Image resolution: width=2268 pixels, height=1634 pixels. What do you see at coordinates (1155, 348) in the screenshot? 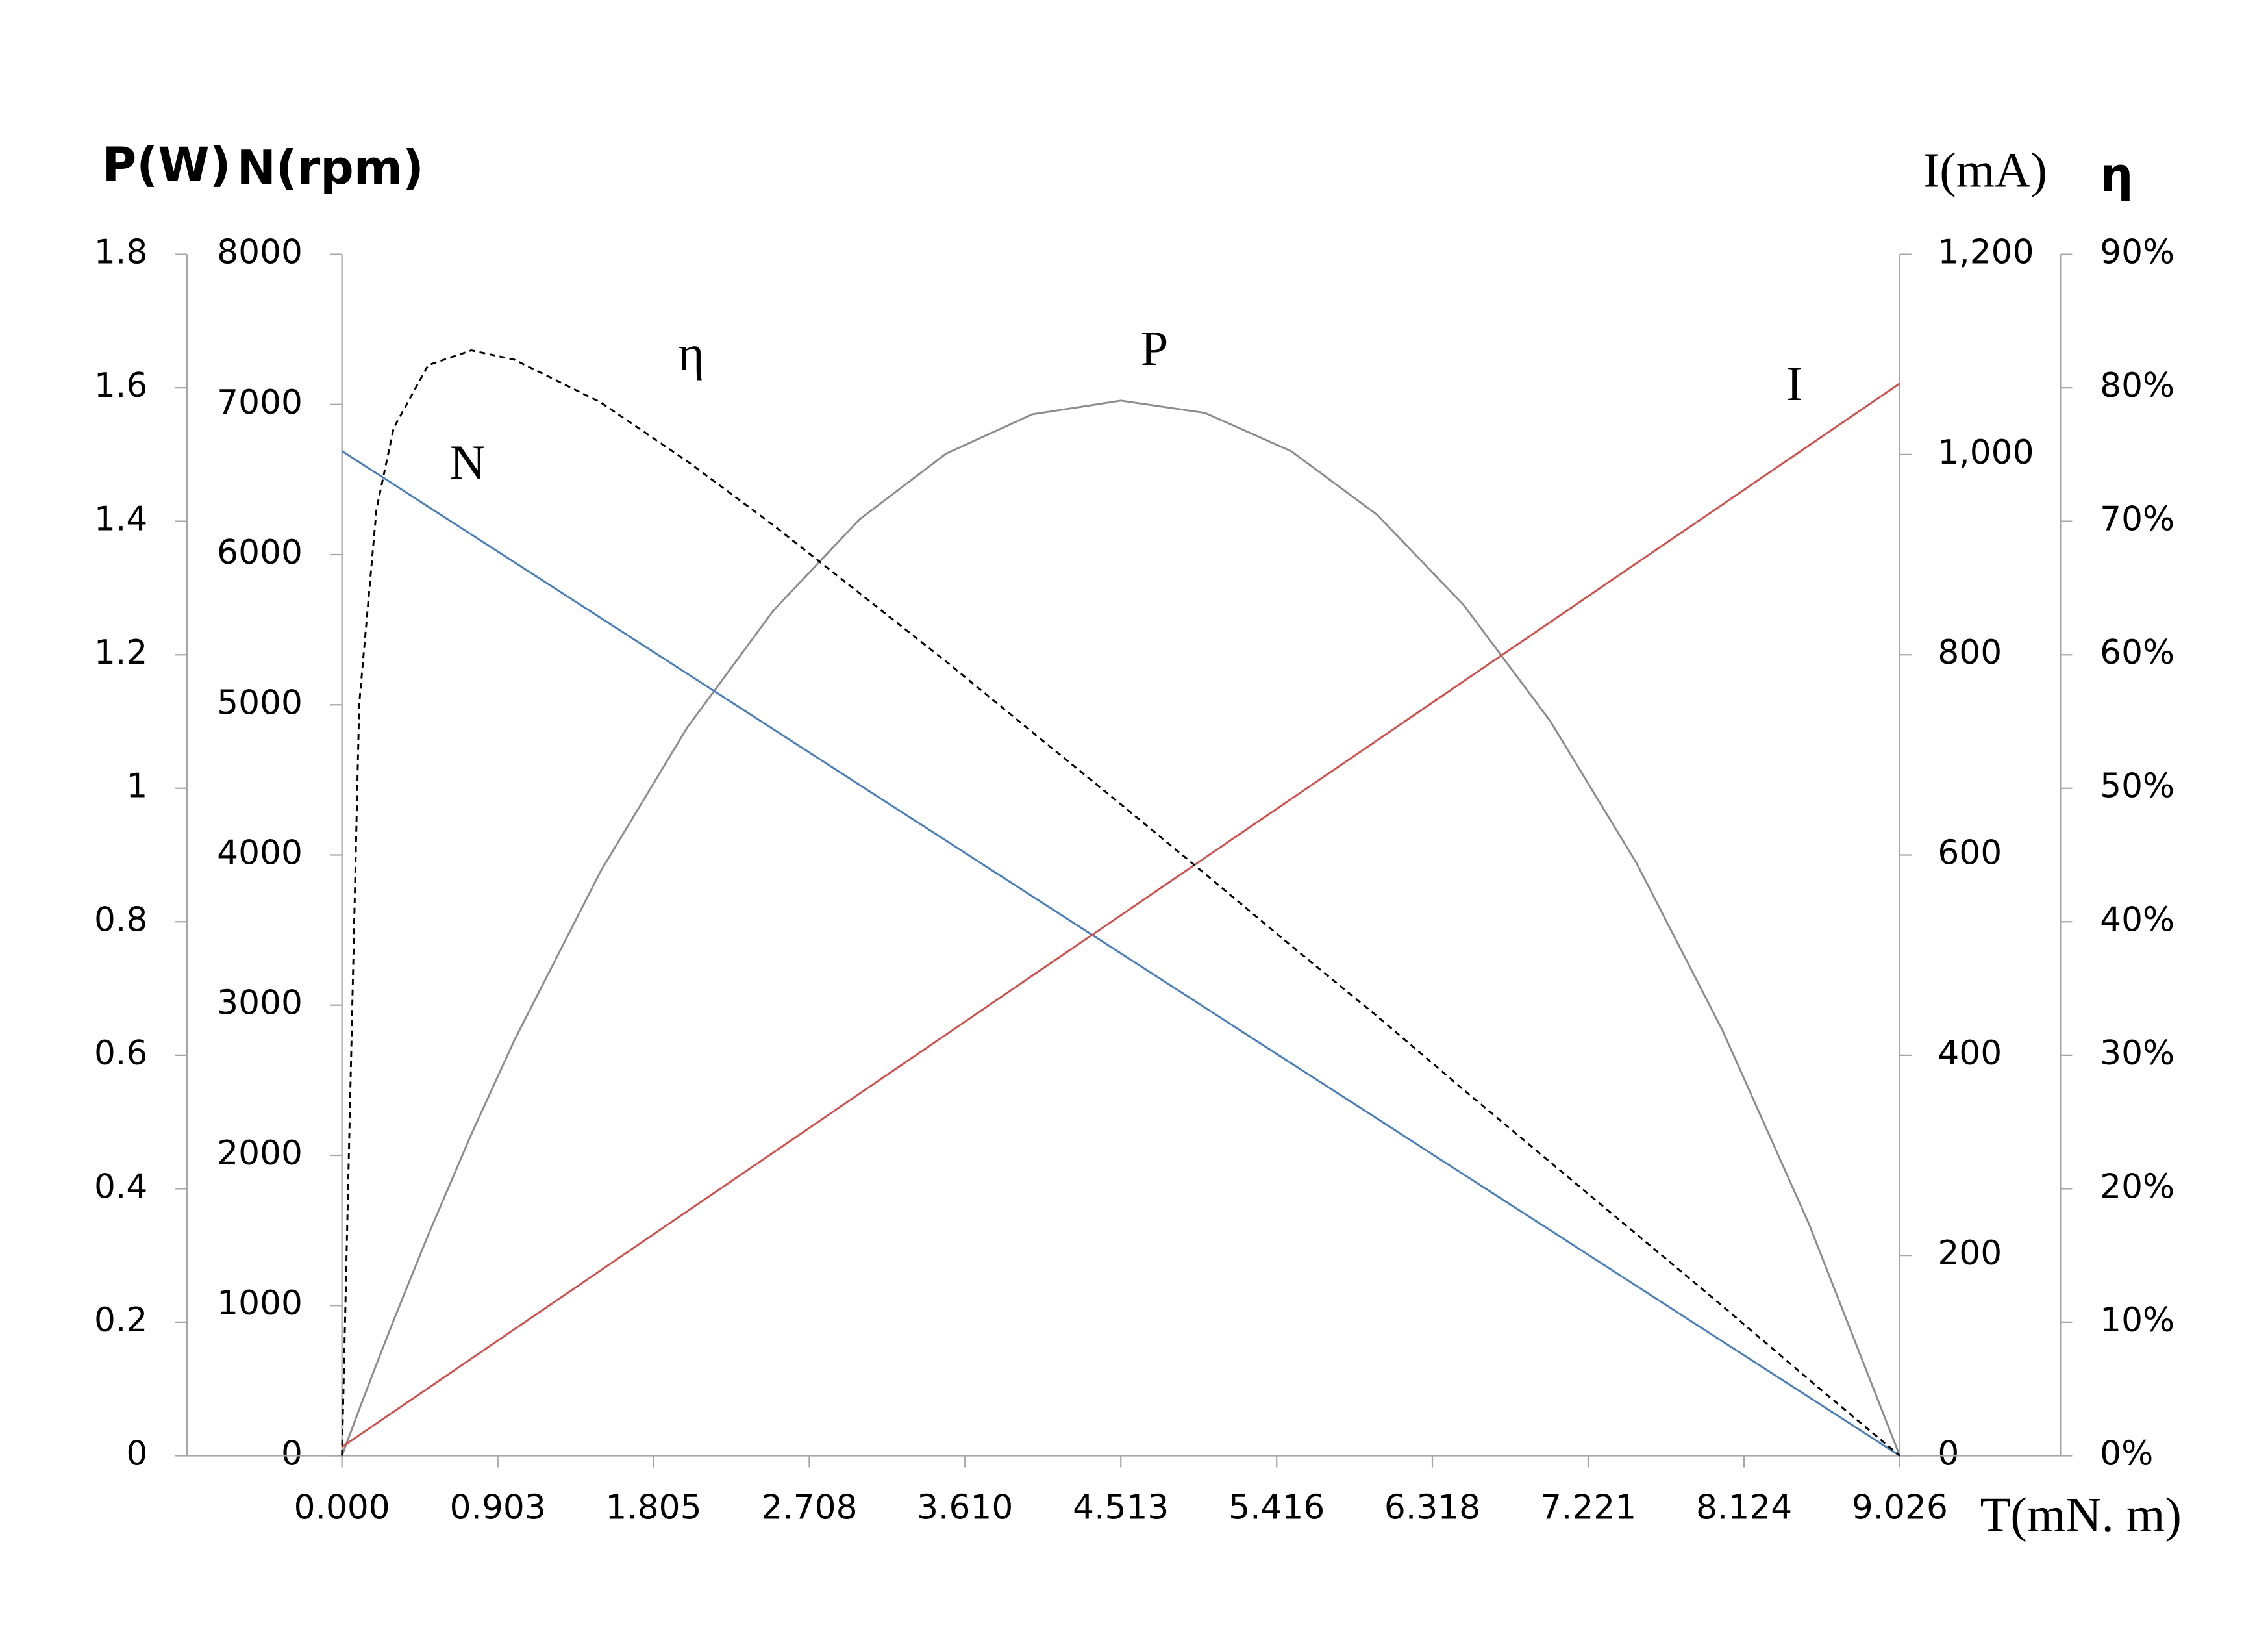
I see `series-label: P` at bounding box center [1155, 348].